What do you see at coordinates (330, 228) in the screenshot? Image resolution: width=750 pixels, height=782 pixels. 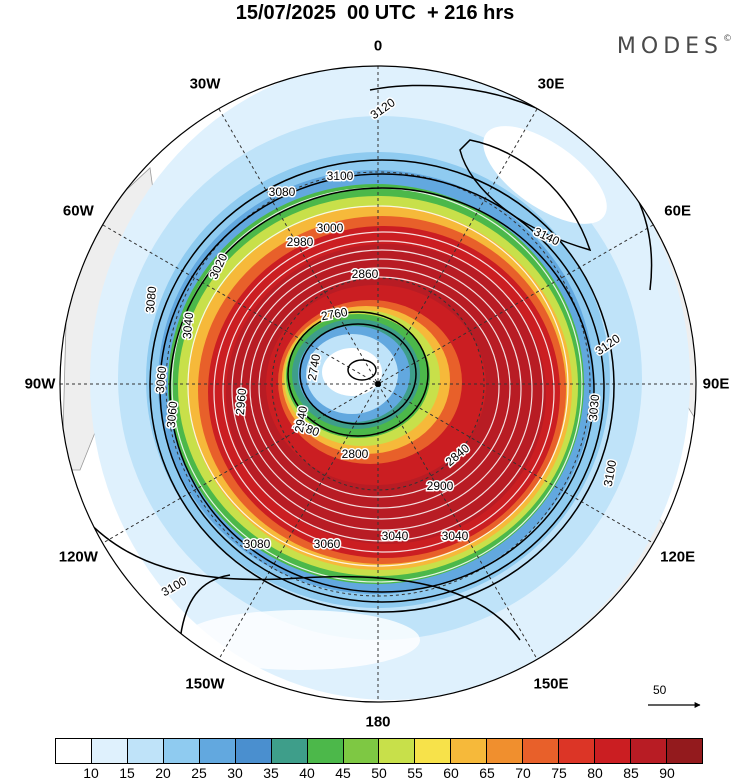 I see `contour-label: 3000` at bounding box center [330, 228].